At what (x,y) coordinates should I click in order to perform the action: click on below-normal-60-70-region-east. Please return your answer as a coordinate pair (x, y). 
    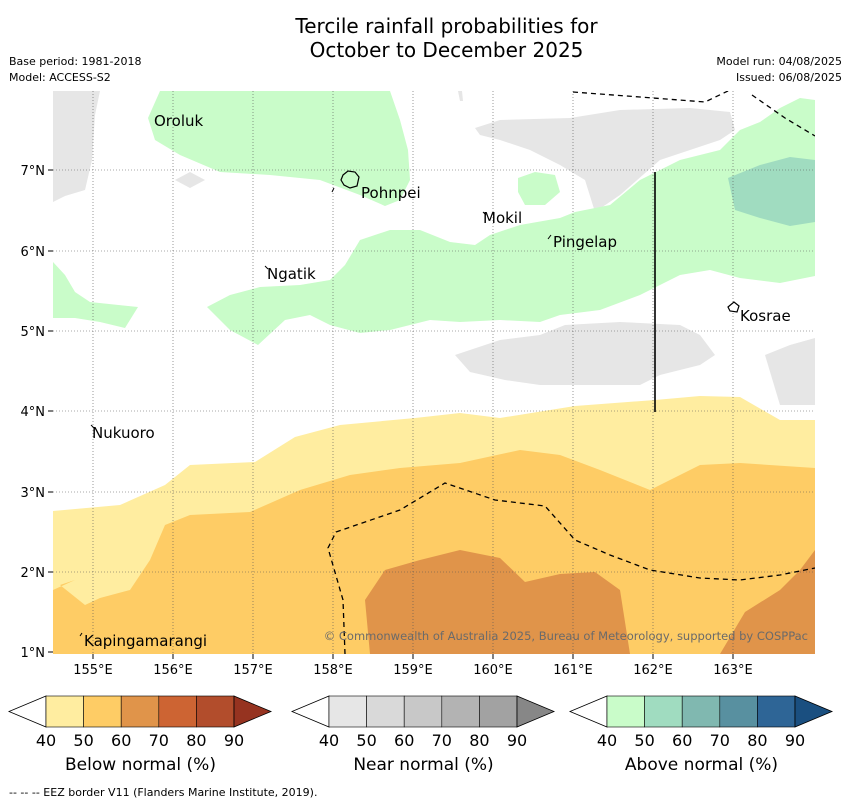
    Looking at the image, I should click on (767, 602).